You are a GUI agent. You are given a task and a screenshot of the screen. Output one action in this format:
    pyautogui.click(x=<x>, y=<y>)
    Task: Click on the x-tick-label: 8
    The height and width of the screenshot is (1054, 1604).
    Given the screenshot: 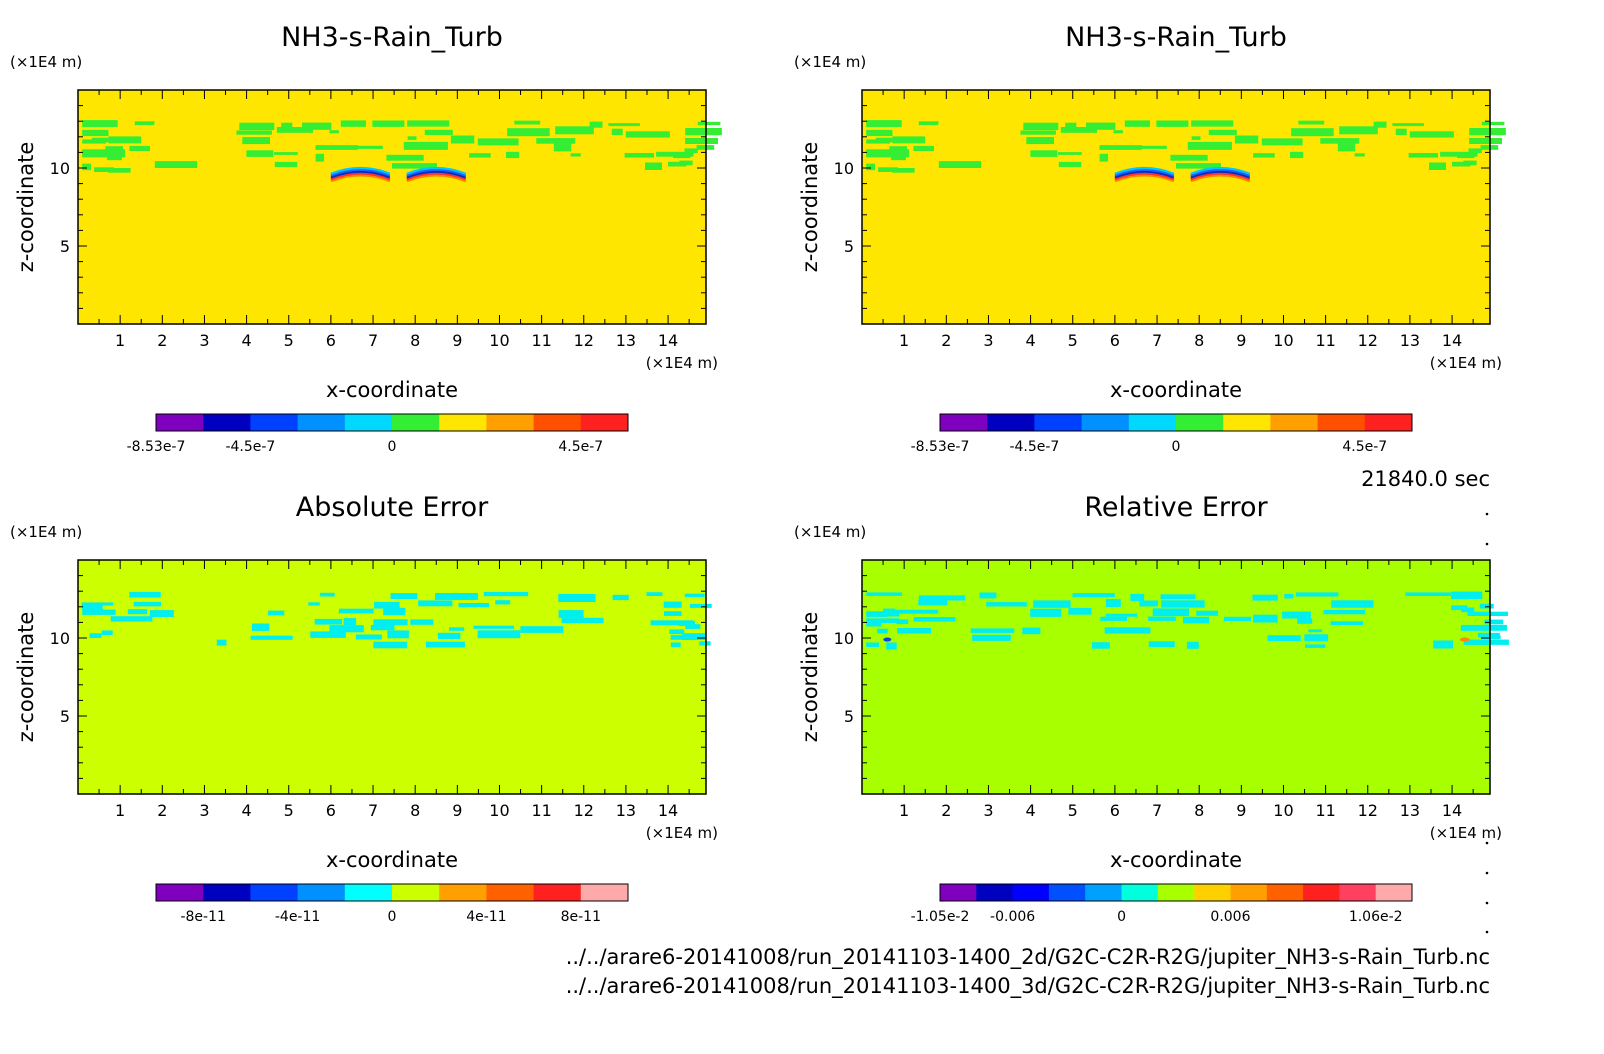 What is the action you would take?
    pyautogui.click(x=1199, y=810)
    